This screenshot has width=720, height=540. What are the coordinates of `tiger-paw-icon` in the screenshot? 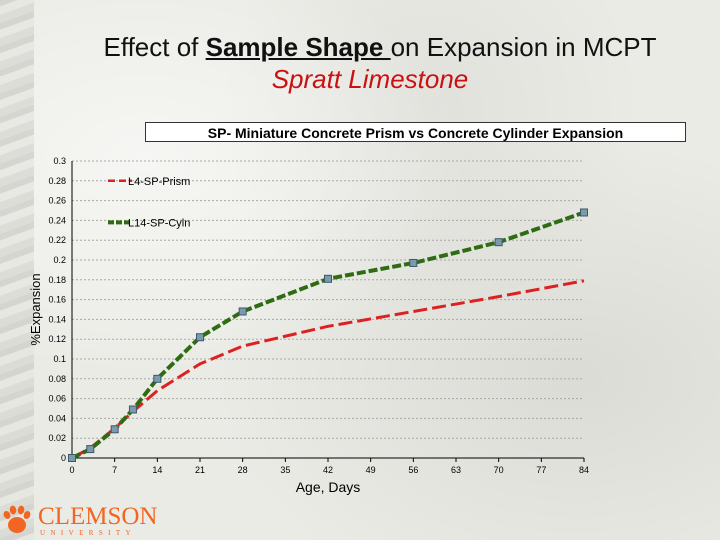 It's located at (17, 519).